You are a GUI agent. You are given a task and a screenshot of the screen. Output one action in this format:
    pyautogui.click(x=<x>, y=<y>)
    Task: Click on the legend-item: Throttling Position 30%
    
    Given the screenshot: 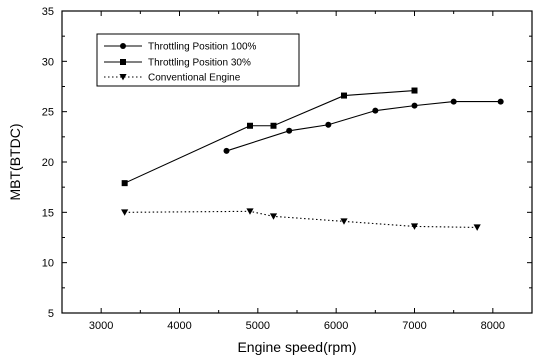 What is the action you would take?
    pyautogui.click(x=177, y=63)
    